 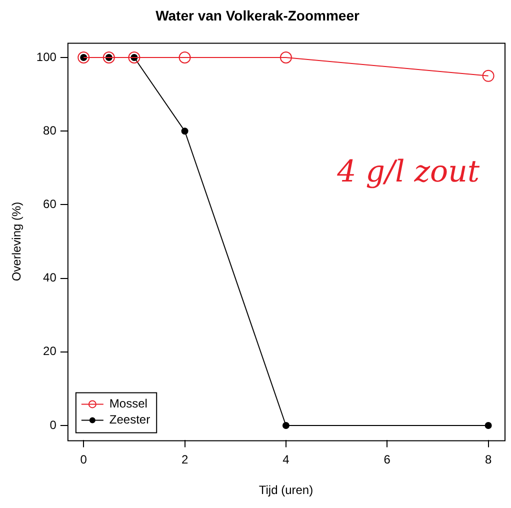 I want to click on legend-label: Mossel, so click(x=128, y=403).